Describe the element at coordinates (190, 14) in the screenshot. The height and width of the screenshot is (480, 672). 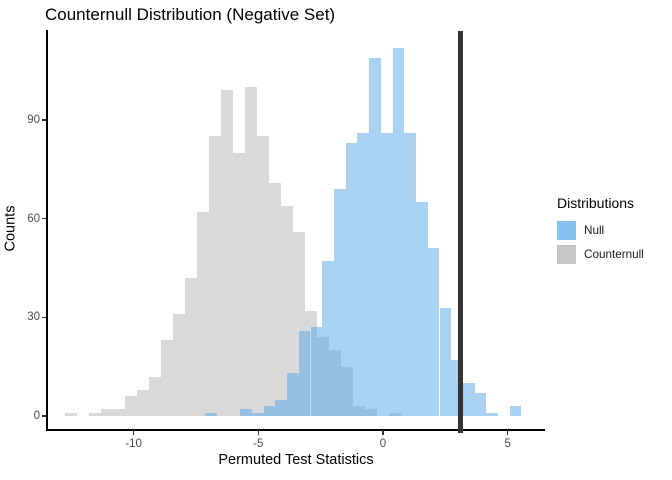
I see `plot-title: Counternull Distribution (Negative Set)` at that location.